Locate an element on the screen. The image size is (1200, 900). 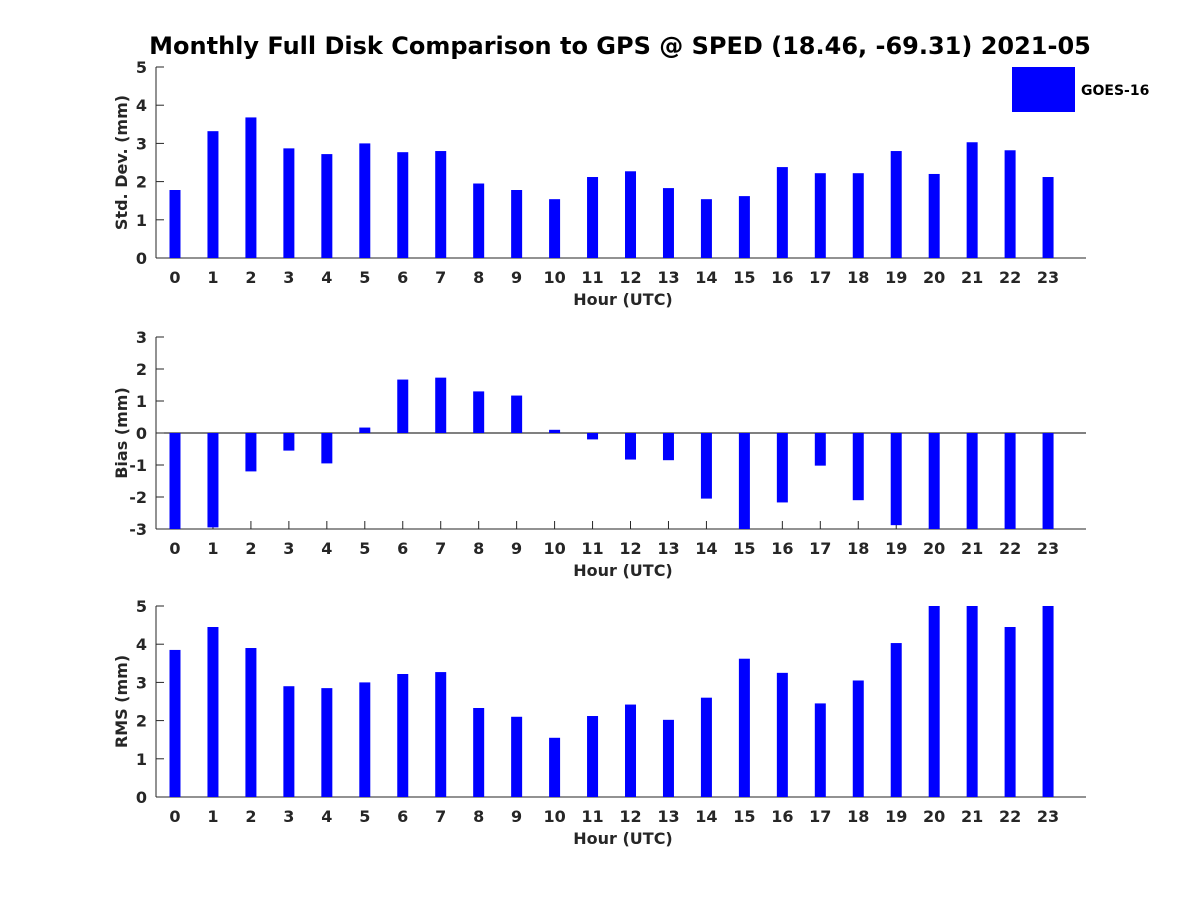
legend-label: GOES-16 is located at coordinates (1115, 91).